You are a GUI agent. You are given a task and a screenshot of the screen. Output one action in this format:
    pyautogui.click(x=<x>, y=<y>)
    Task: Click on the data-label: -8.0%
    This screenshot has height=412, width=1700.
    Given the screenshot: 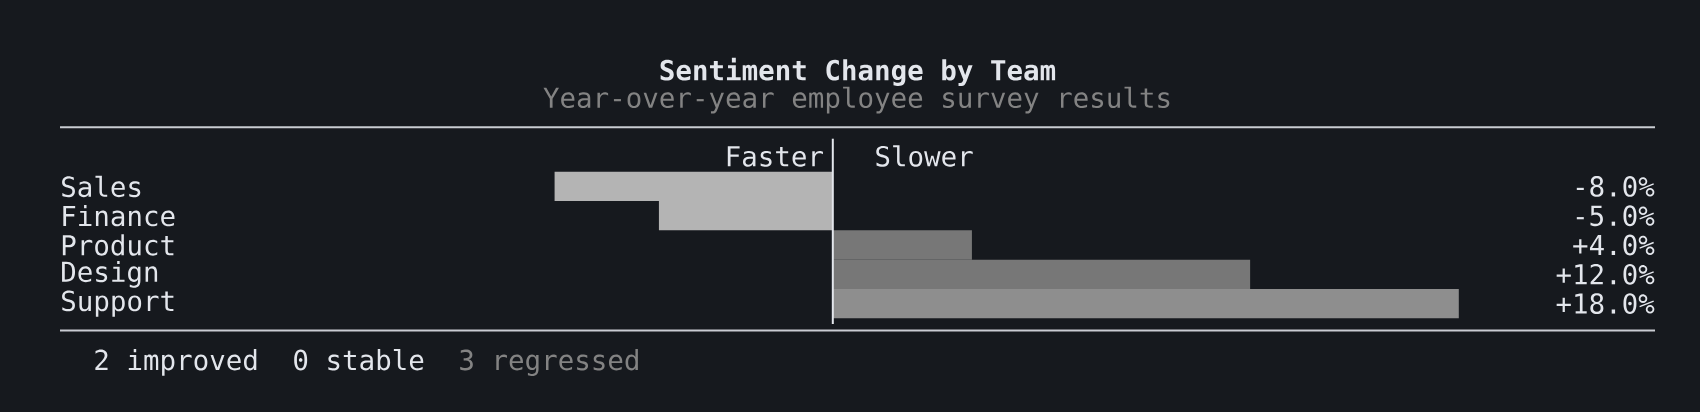 What is the action you would take?
    pyautogui.click(x=1615, y=186)
    